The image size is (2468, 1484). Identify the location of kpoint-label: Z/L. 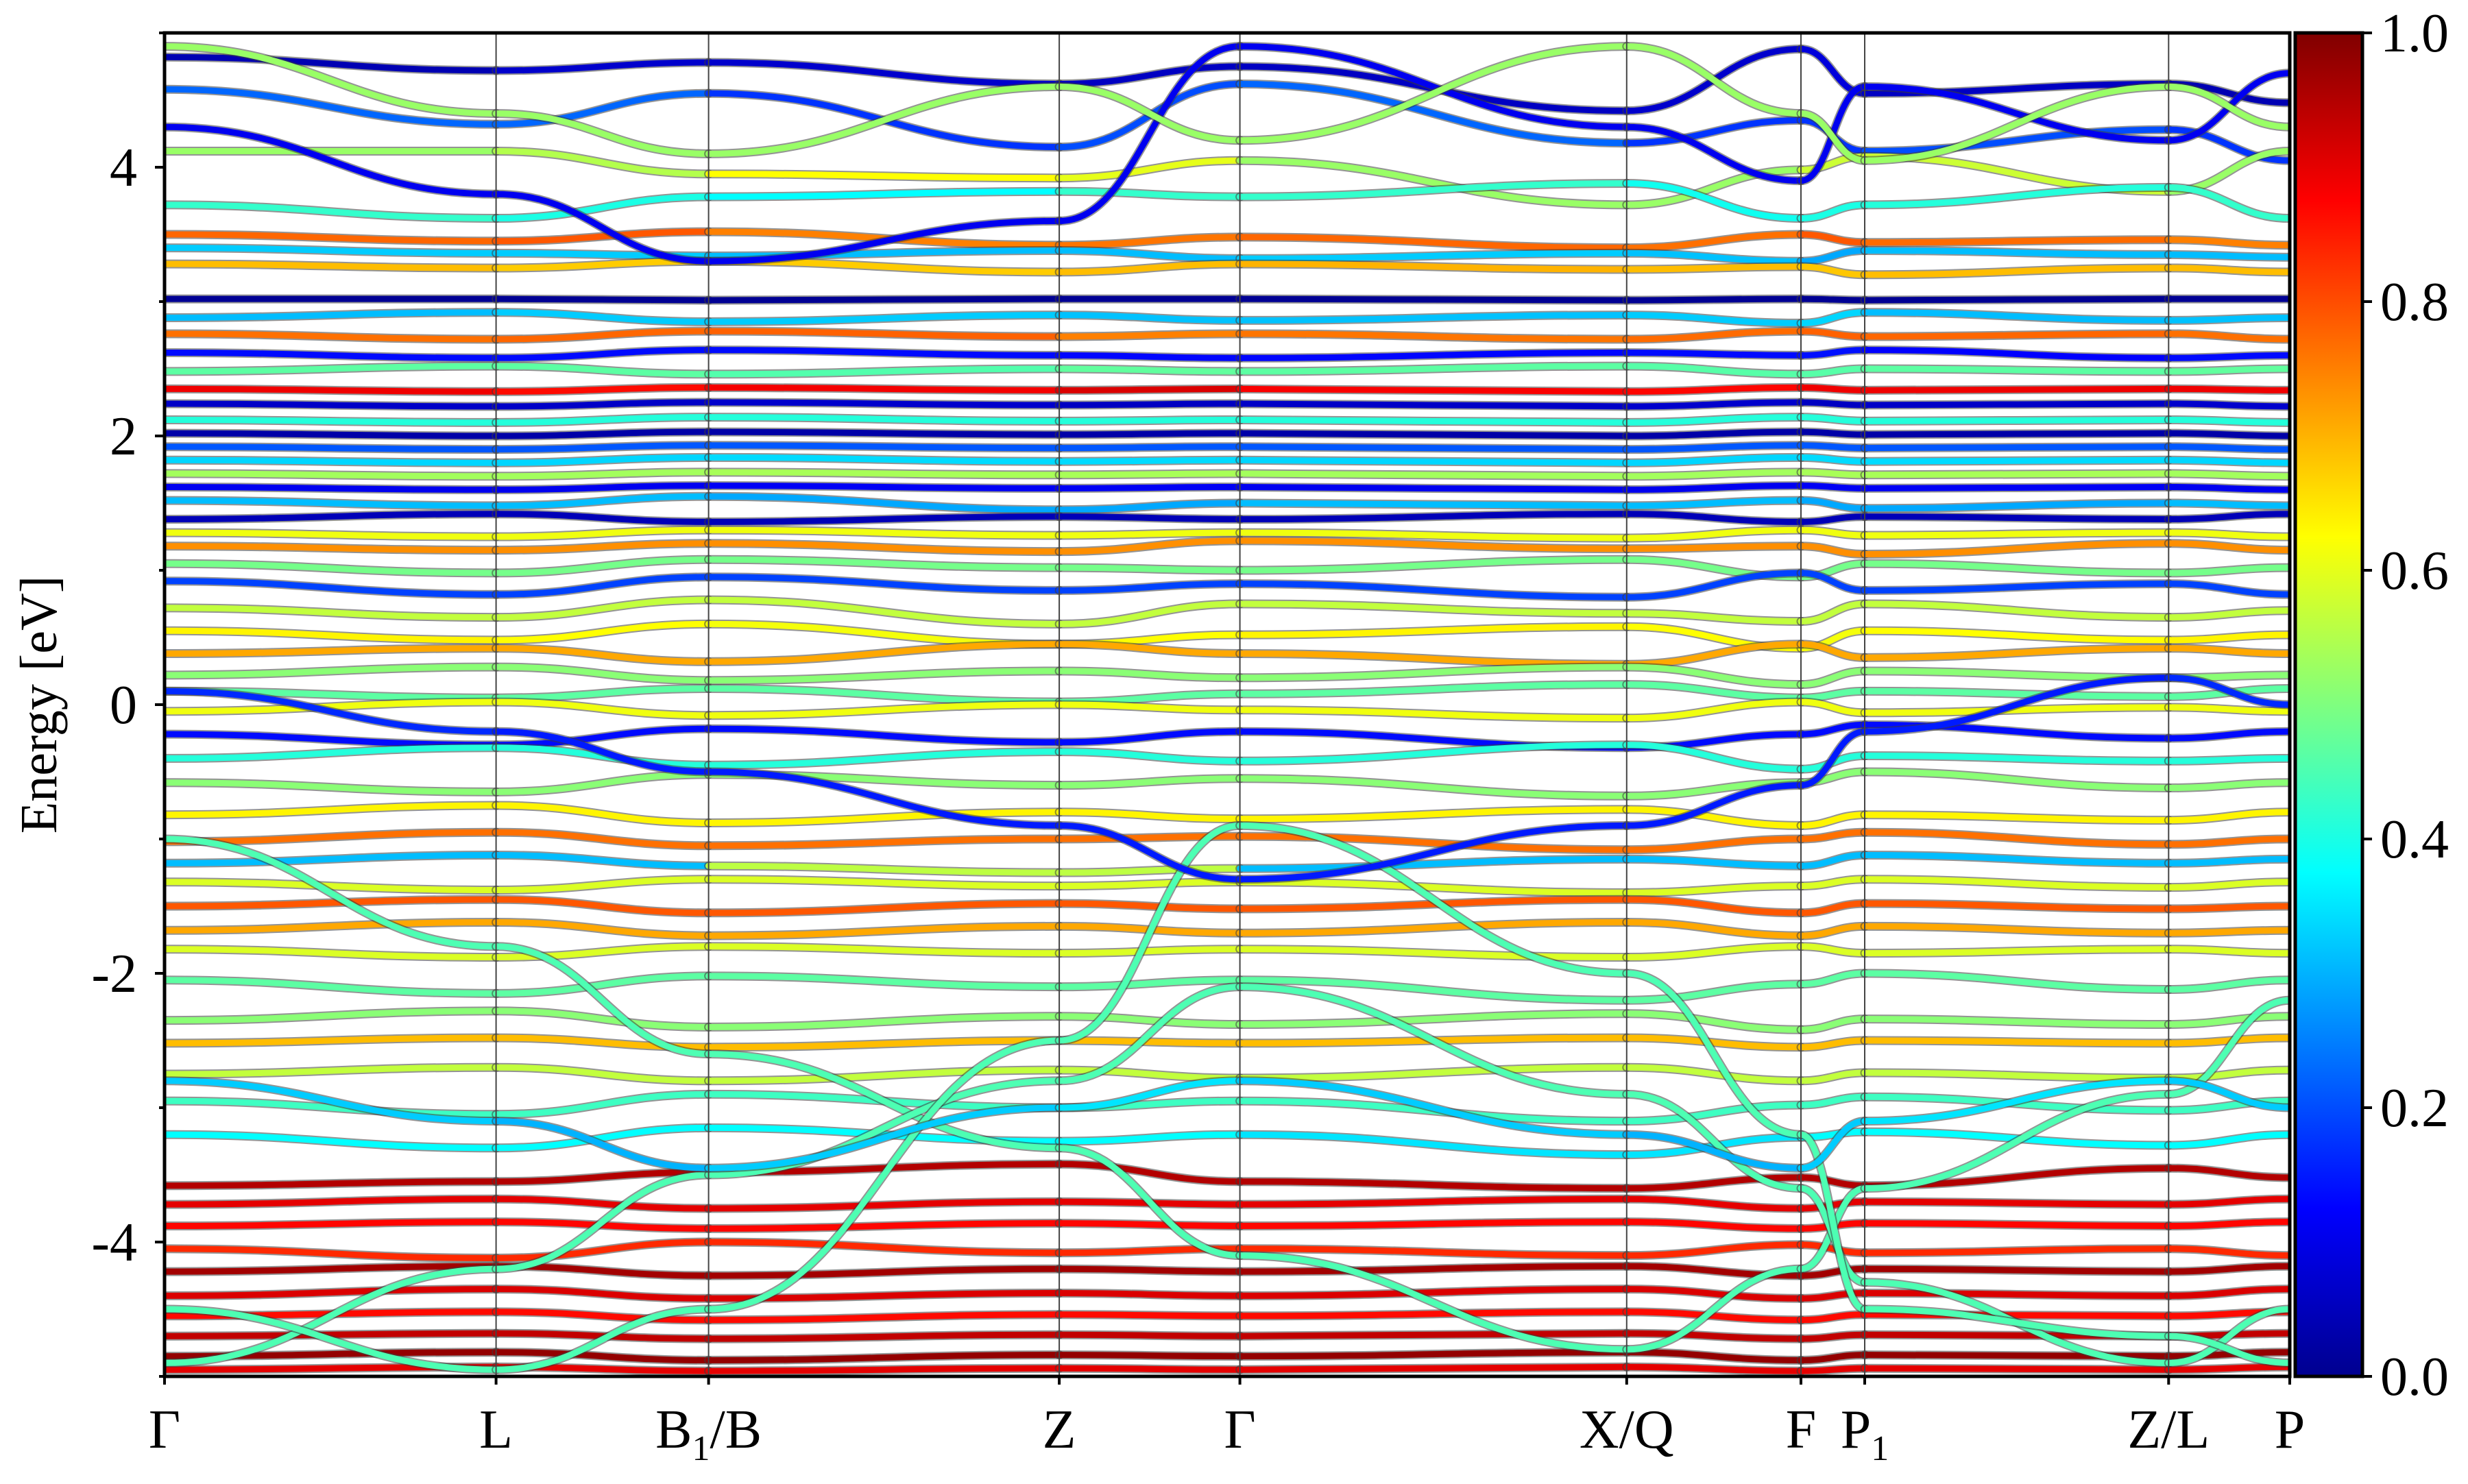
(2168, 1430).